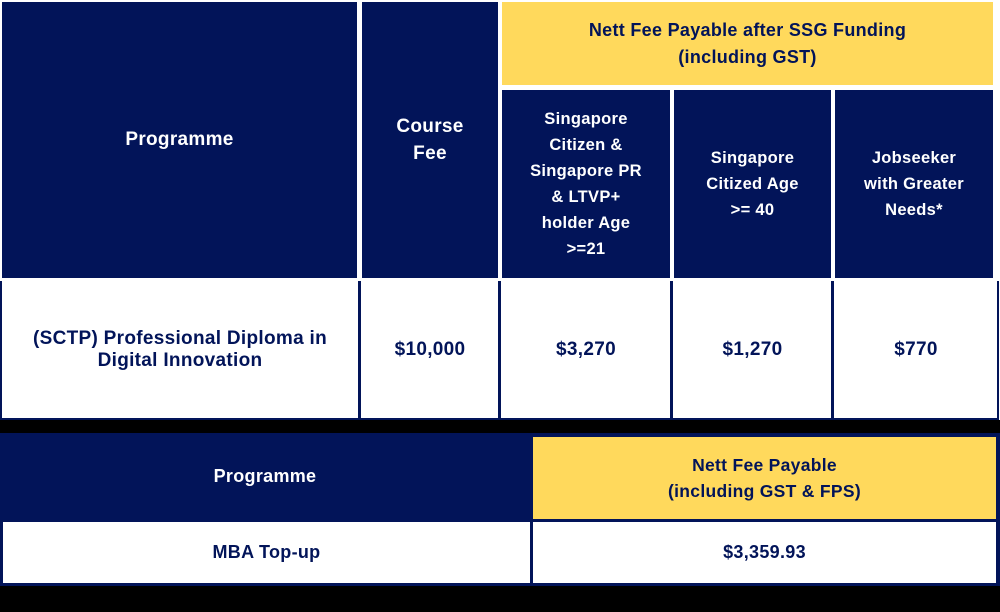  Describe the element at coordinates (500, 599) in the screenshot. I see `bottom-black-band` at that location.